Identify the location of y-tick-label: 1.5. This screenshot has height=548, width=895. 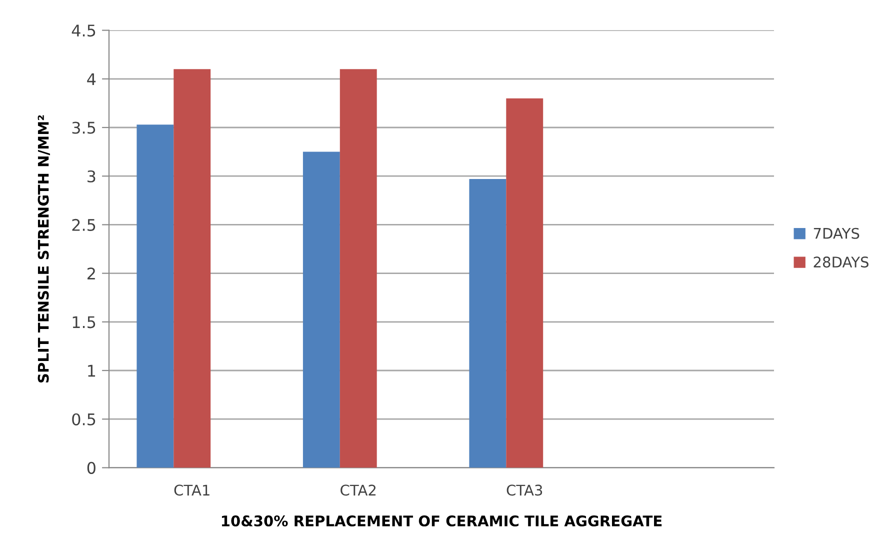
(84, 322).